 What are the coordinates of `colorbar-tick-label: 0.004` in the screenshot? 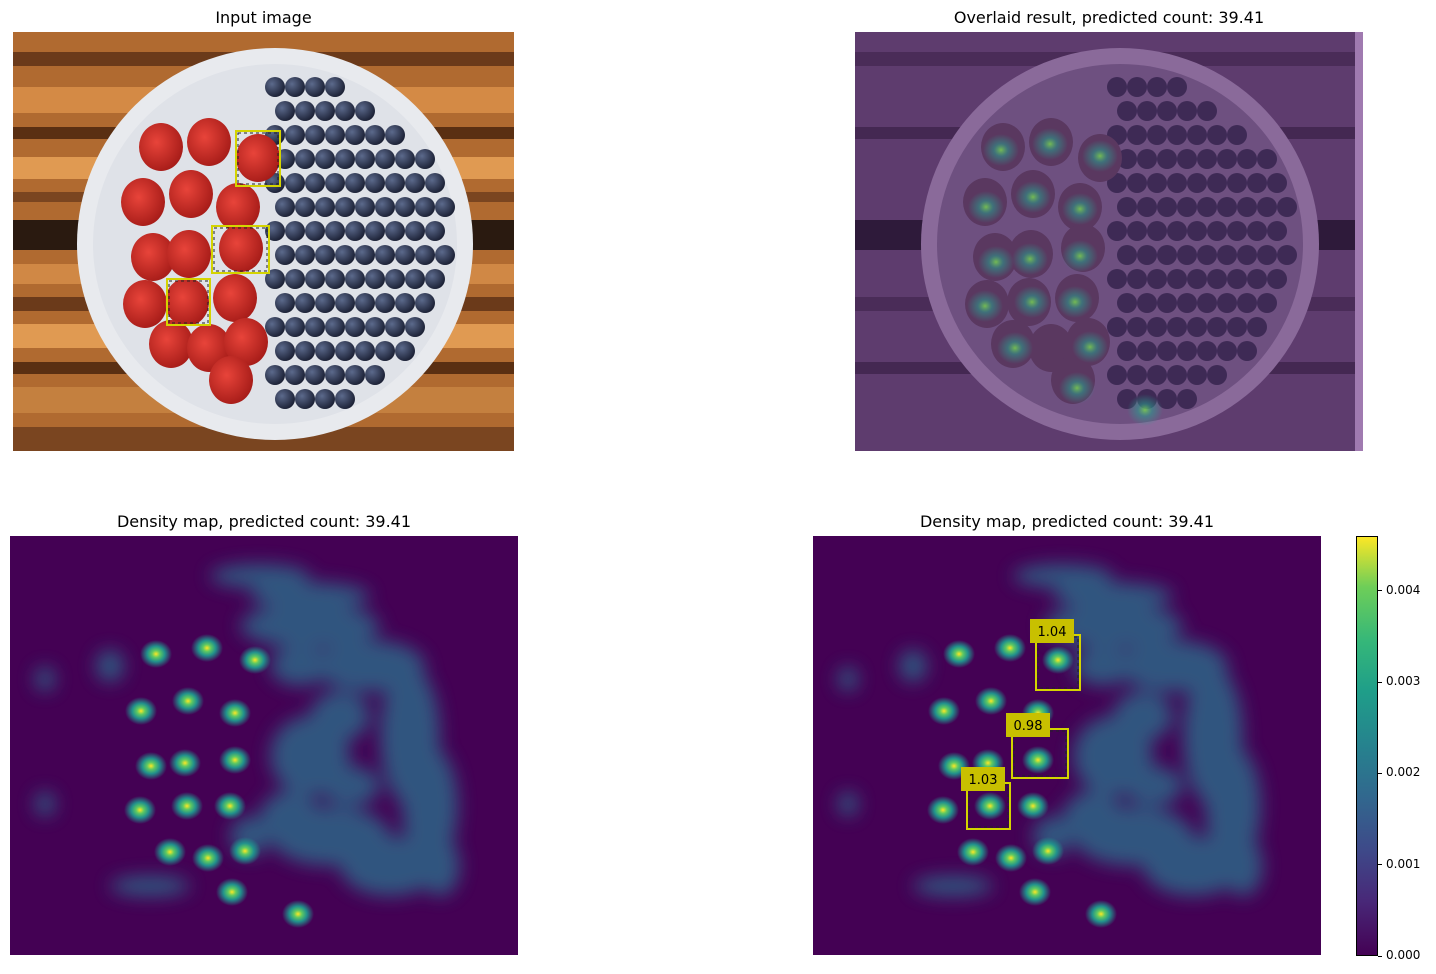 It's located at (1403, 589).